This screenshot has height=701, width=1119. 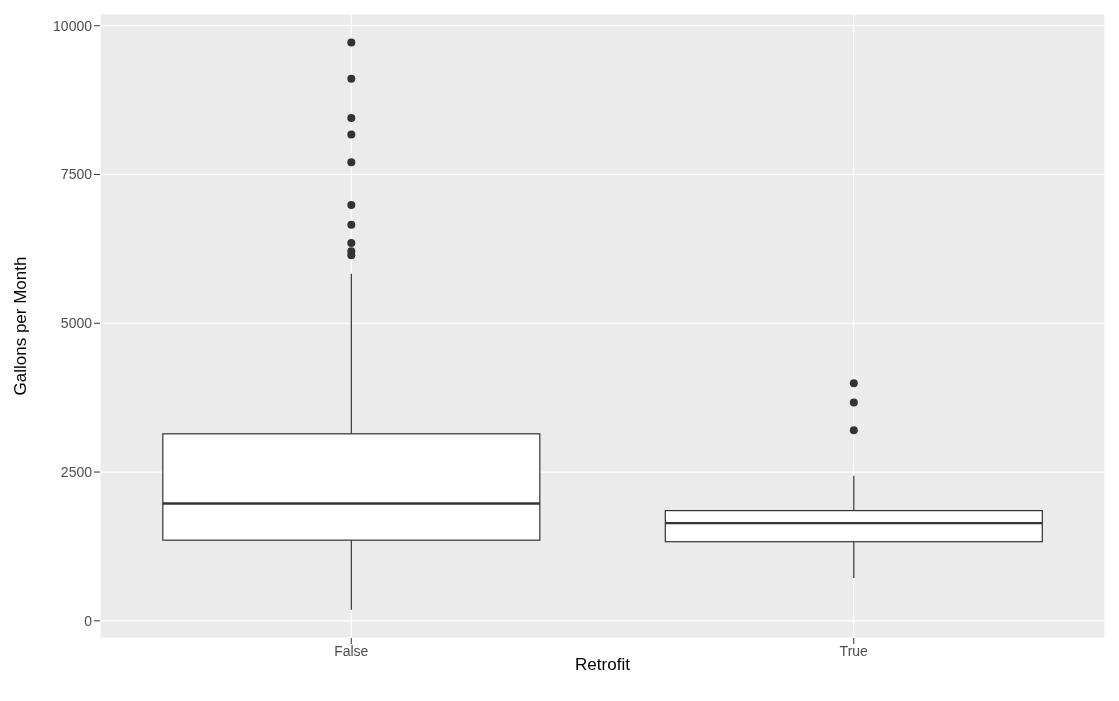 I want to click on x-axis-title: Retrofit, so click(x=603, y=664).